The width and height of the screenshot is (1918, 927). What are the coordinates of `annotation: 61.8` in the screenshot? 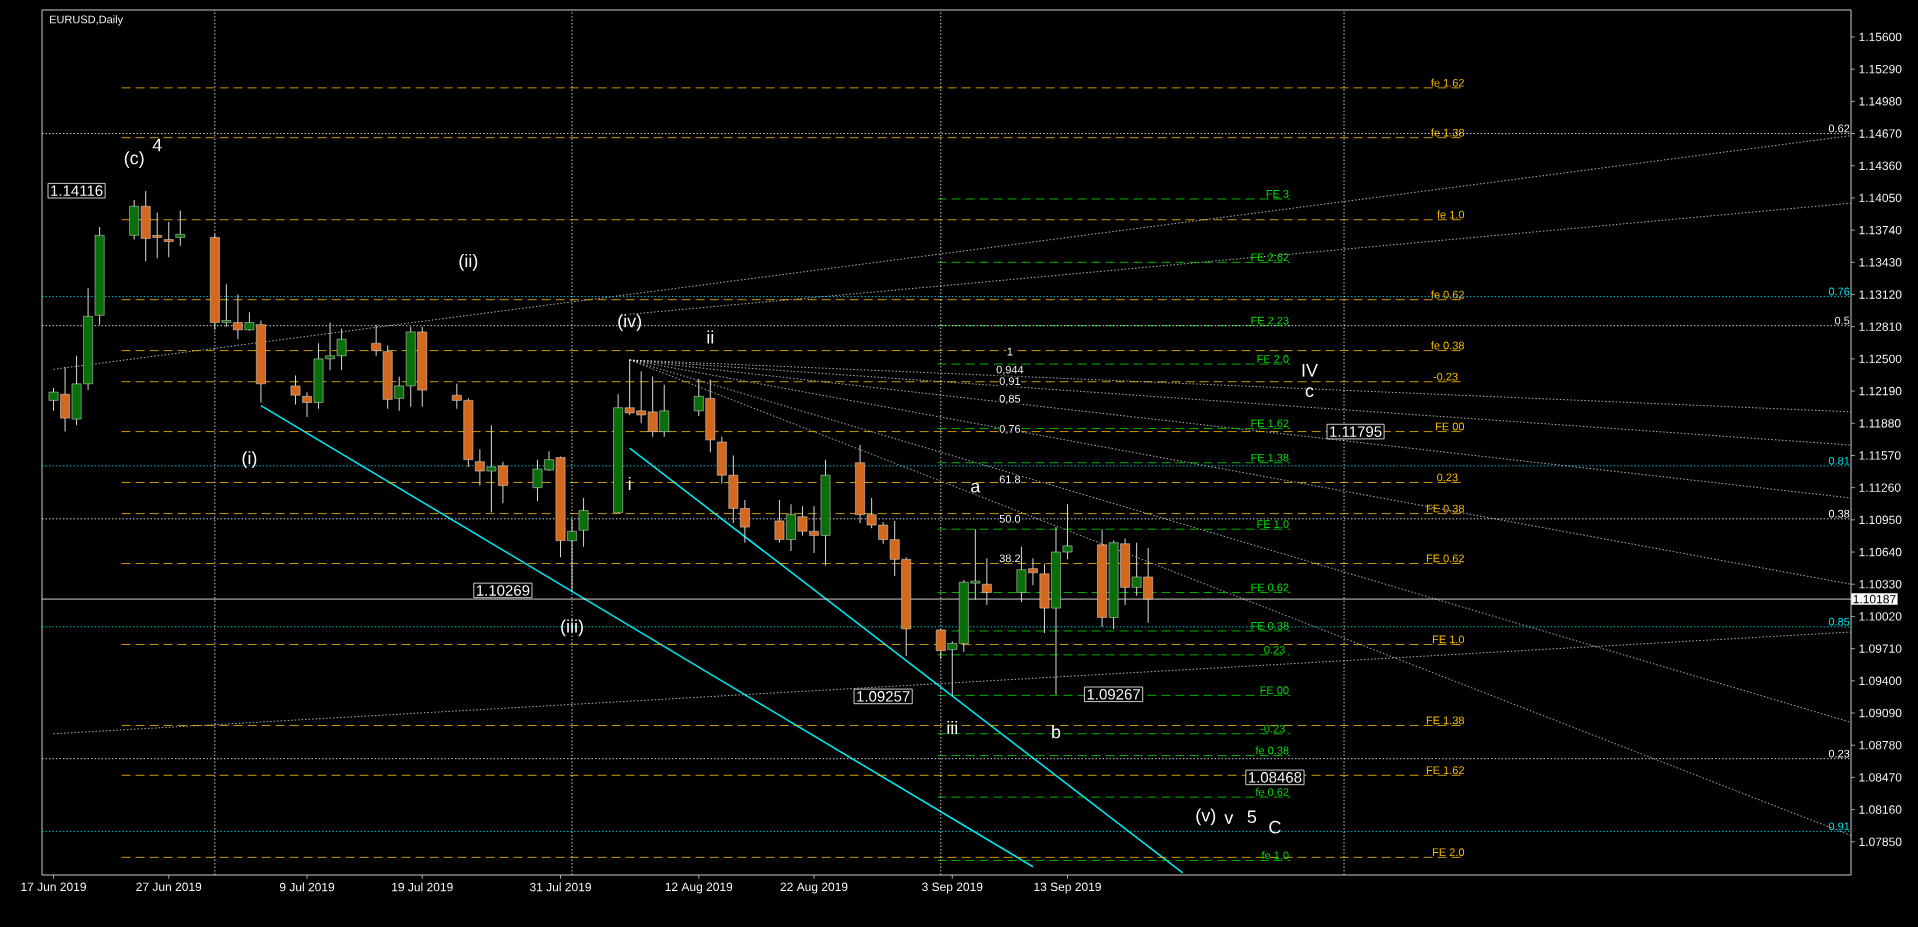 It's located at (1010, 479).